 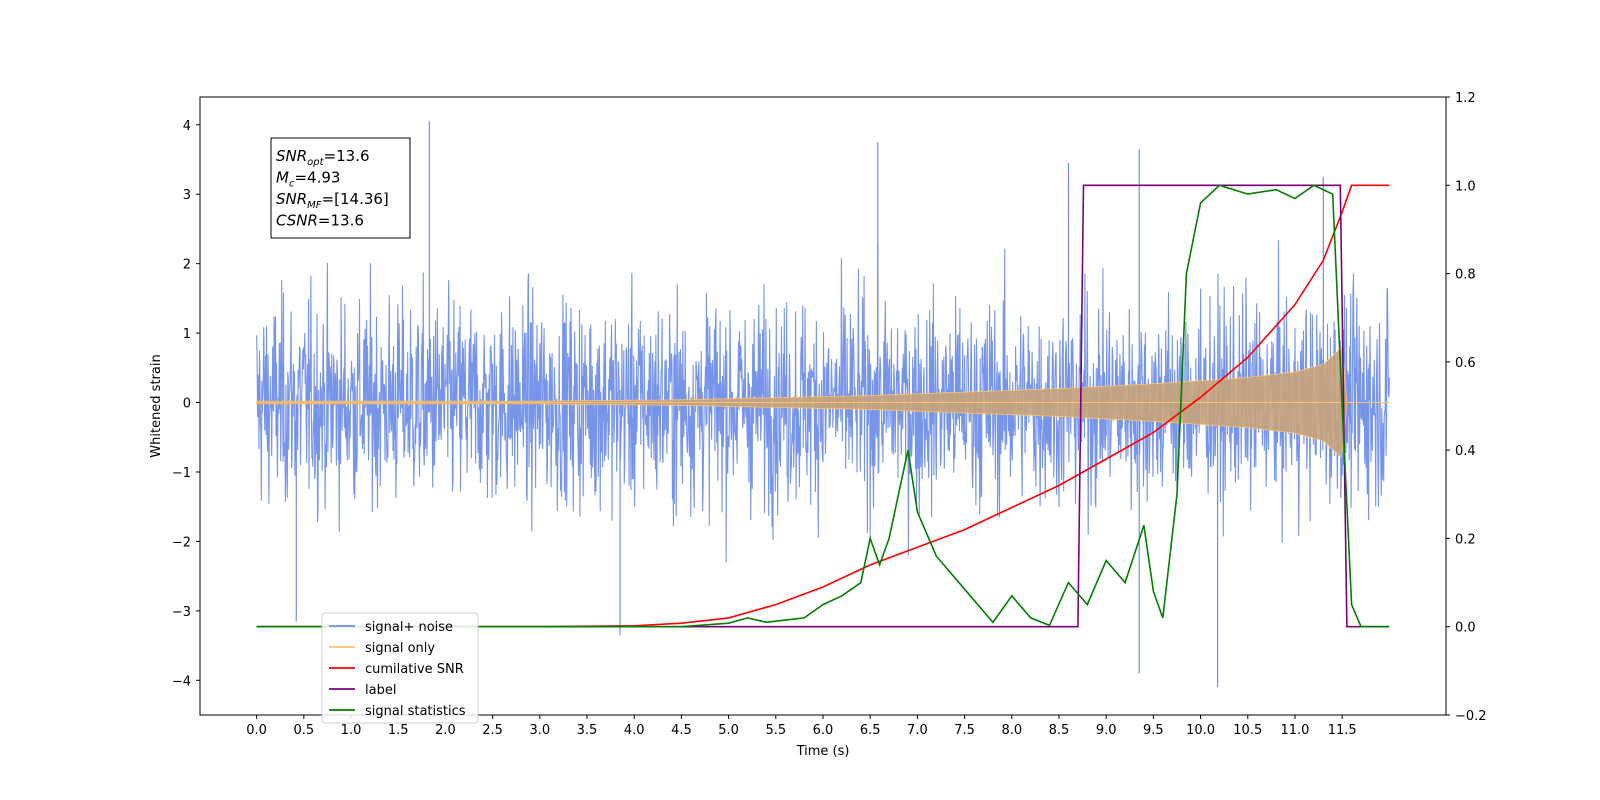 What do you see at coordinates (187, 195) in the screenshot?
I see `y-left-tick-label: 3` at bounding box center [187, 195].